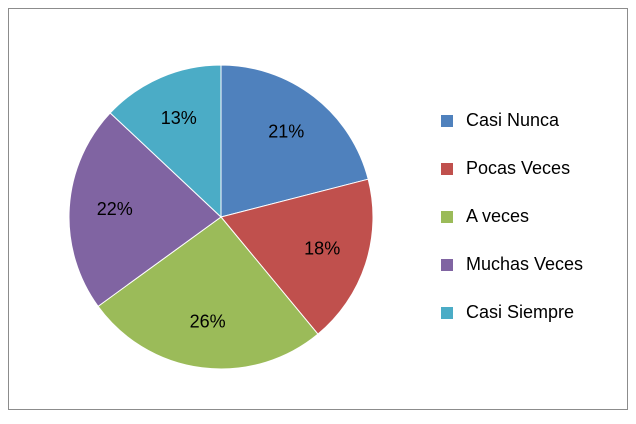  I want to click on legend-label: Casi Siempre, so click(520, 312).